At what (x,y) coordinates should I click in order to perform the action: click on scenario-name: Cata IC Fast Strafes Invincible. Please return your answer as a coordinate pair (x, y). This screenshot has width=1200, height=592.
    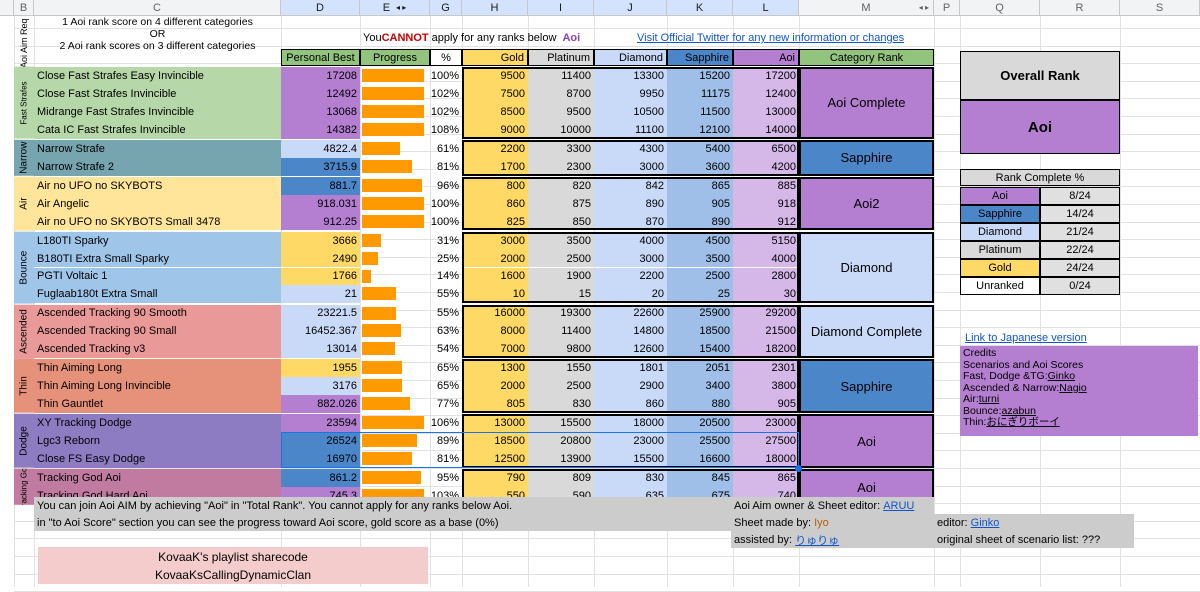
    Looking at the image, I should click on (157, 129).